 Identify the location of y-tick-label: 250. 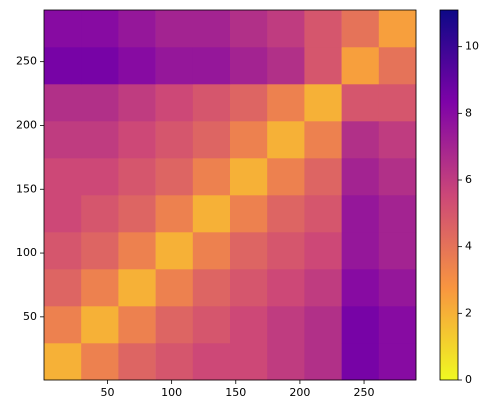
(26, 61).